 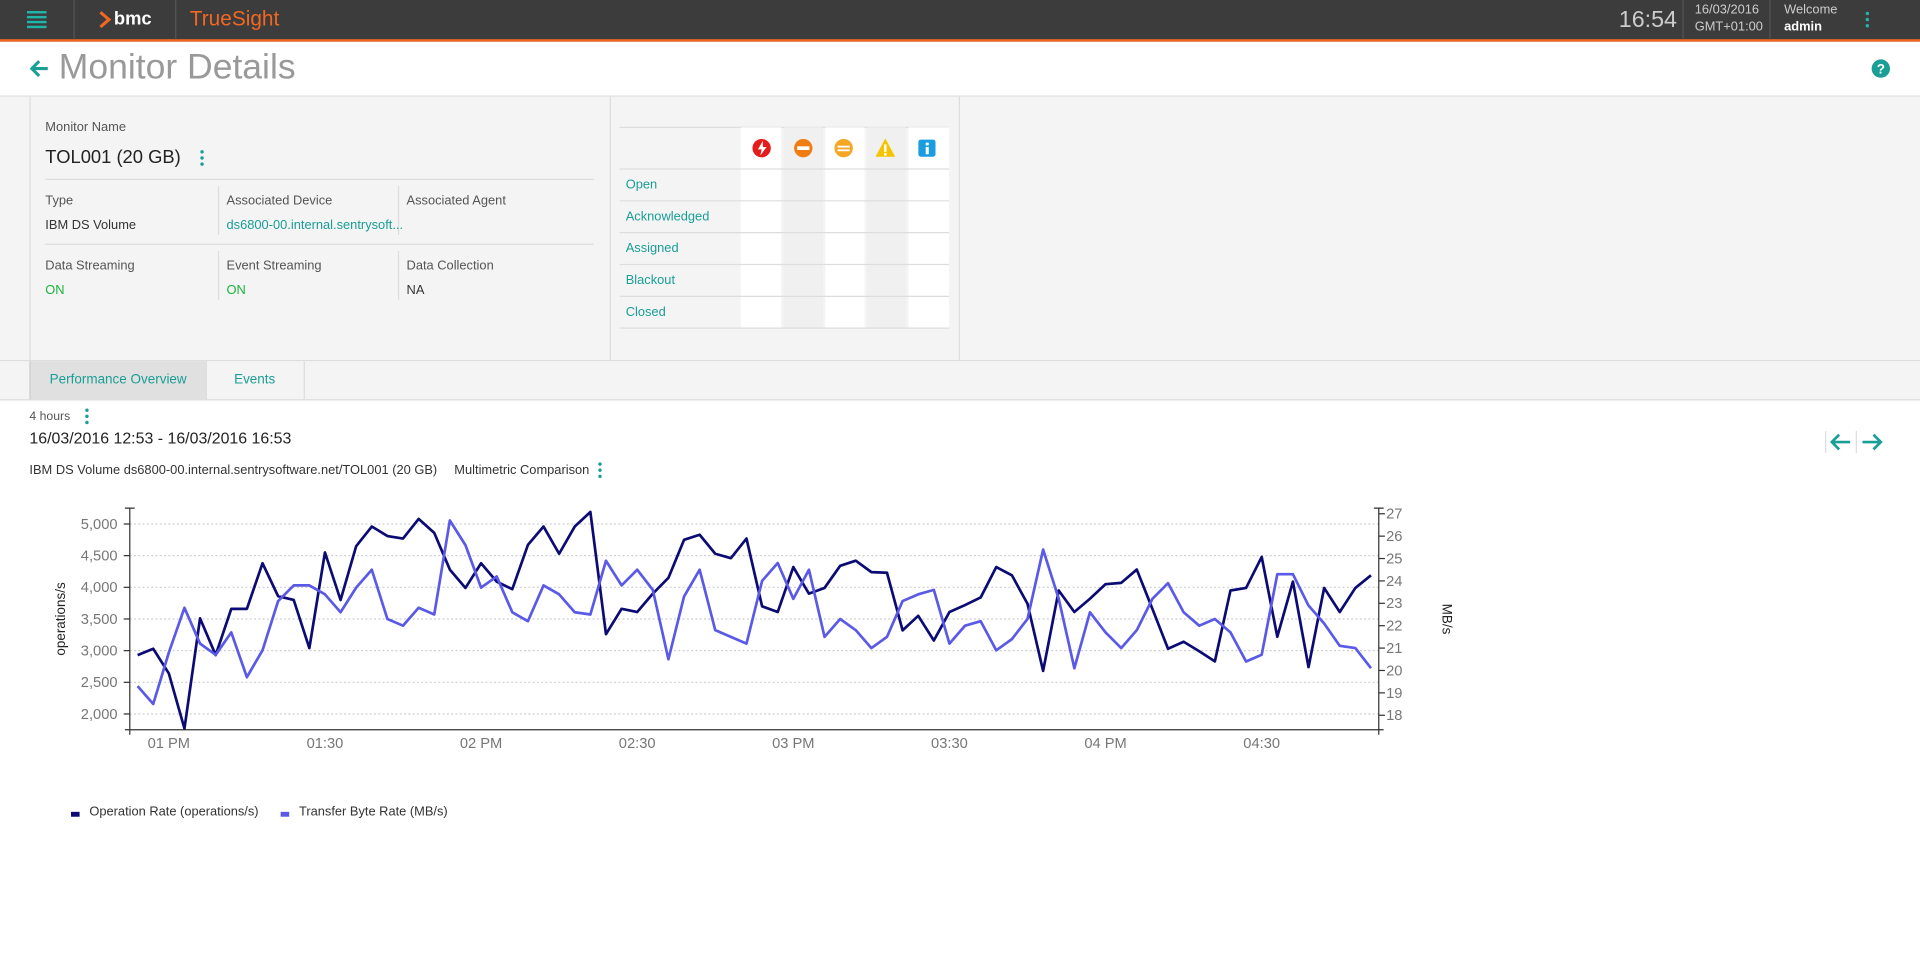 What do you see at coordinates (279, 201) in the screenshot?
I see `field-label: Associated Device` at bounding box center [279, 201].